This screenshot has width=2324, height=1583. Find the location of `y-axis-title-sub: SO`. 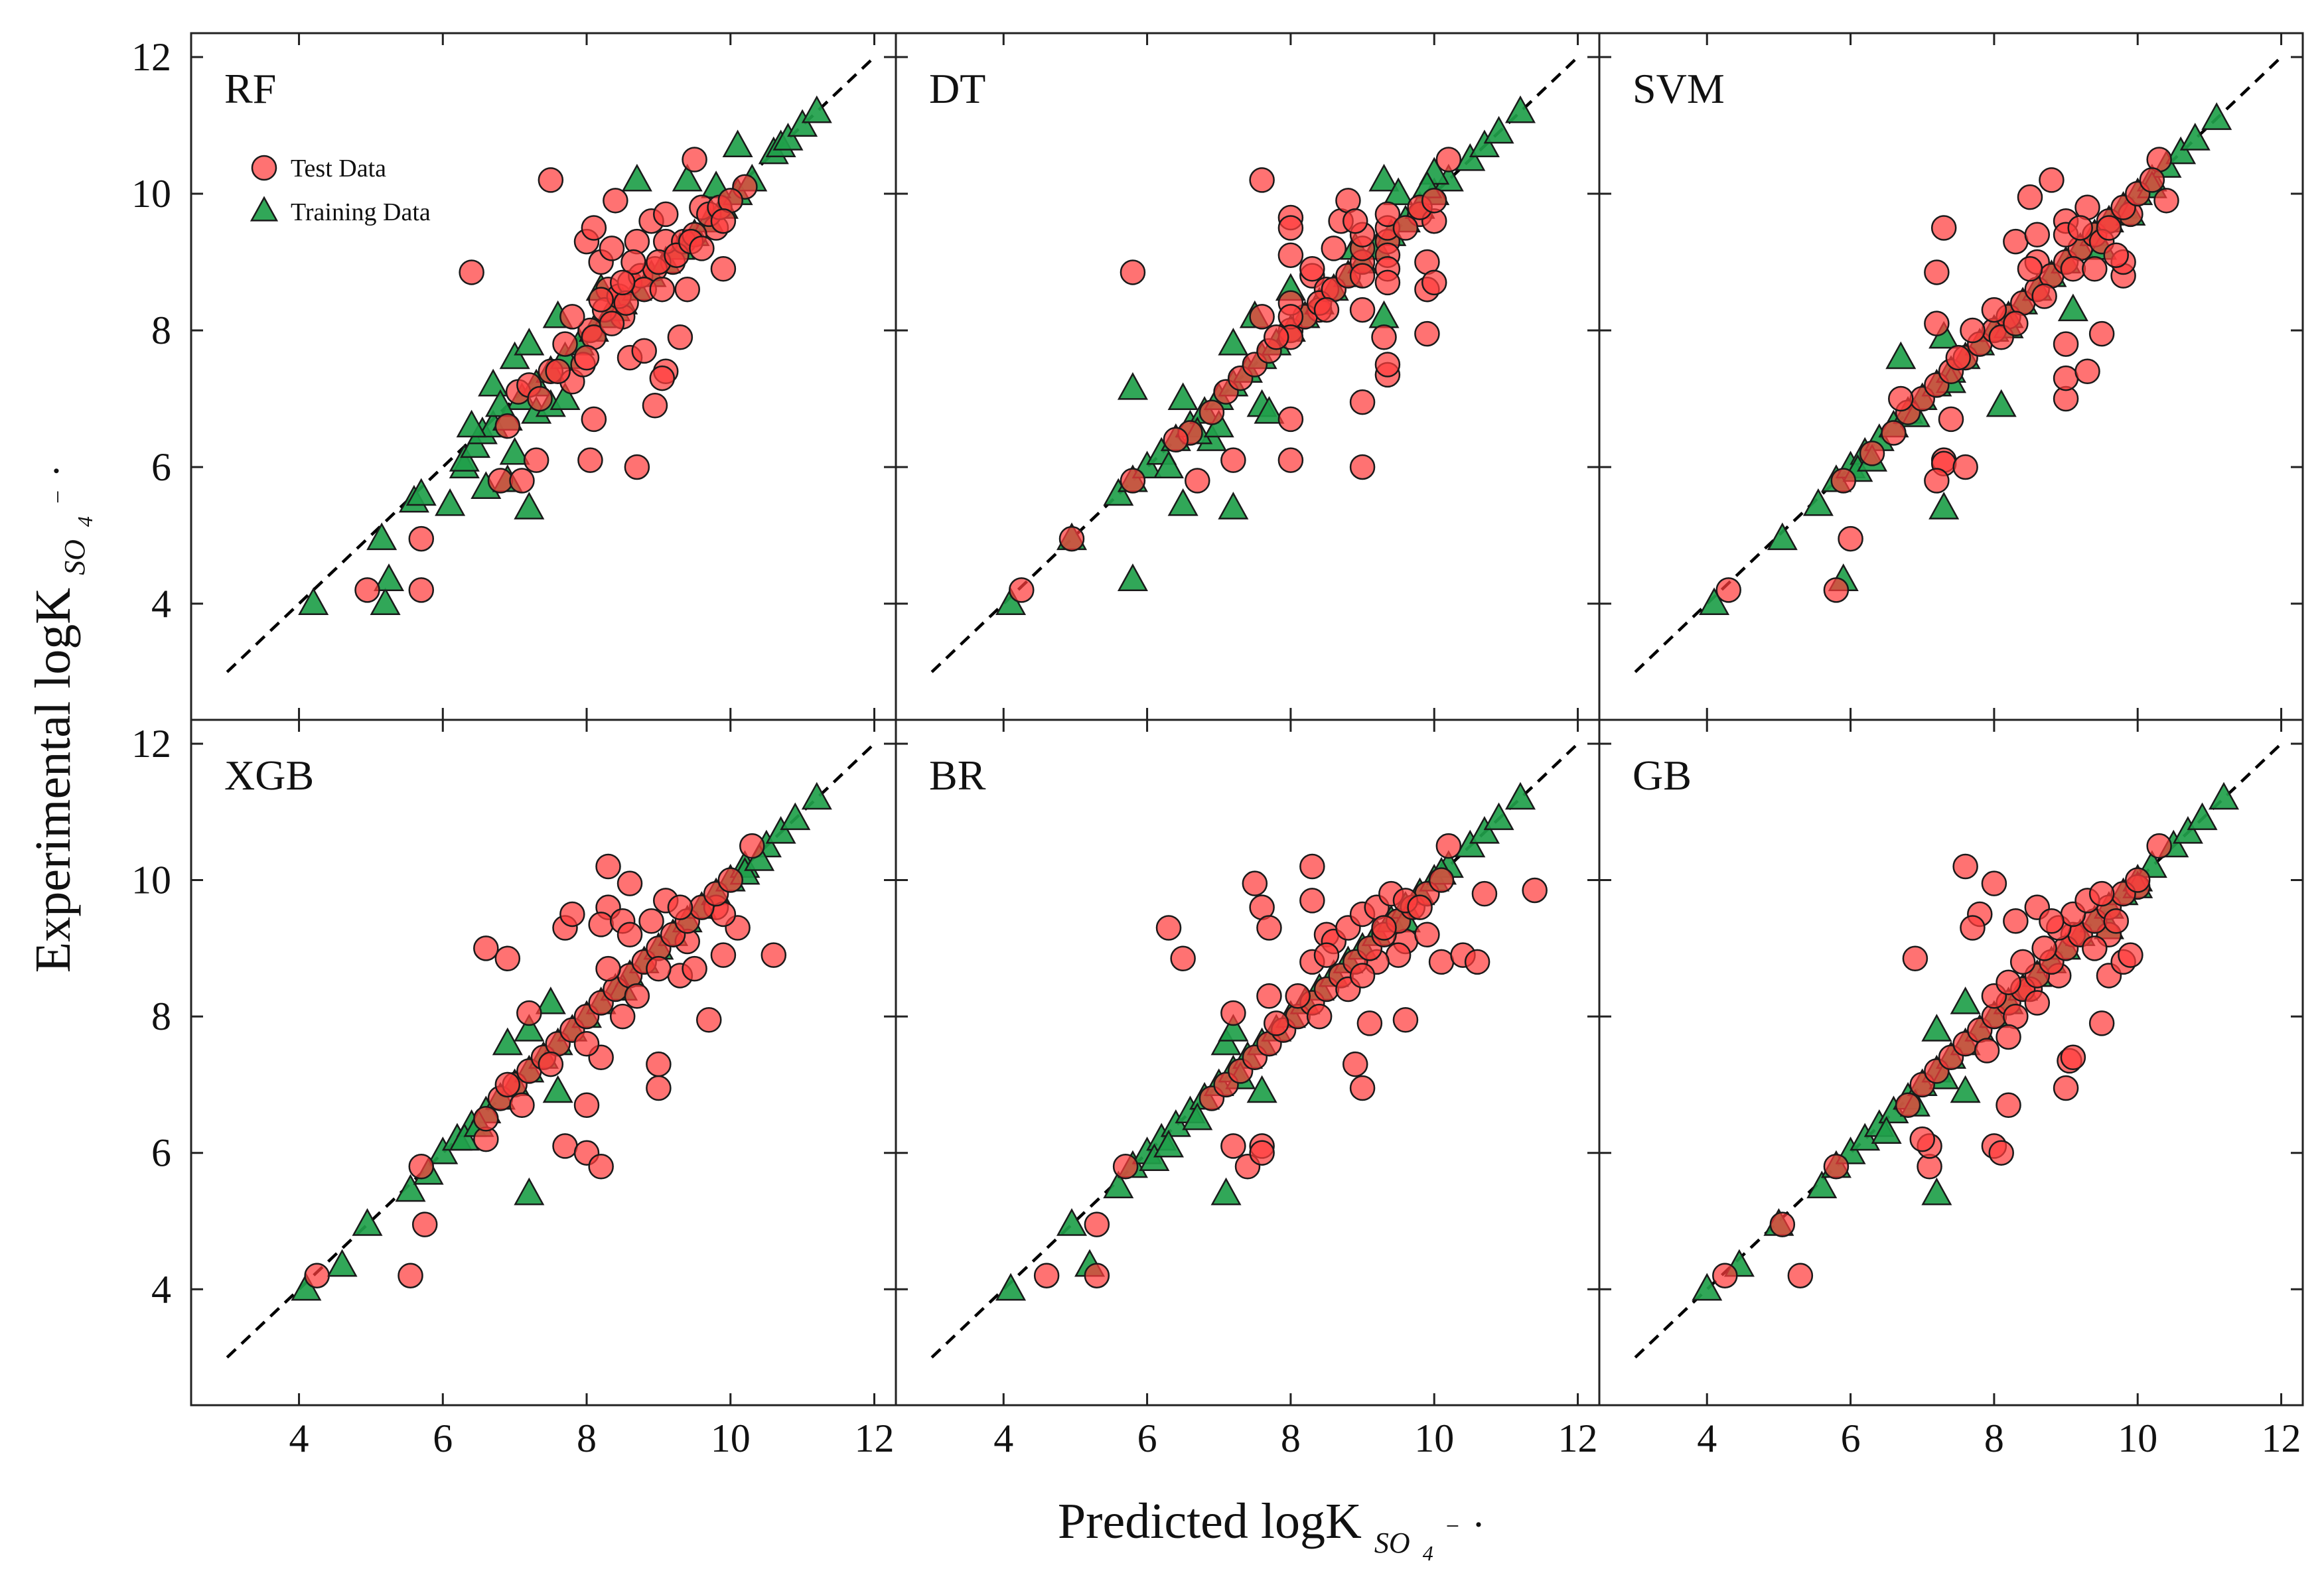

y-axis-title-sub: SO is located at coordinates (74, 557).